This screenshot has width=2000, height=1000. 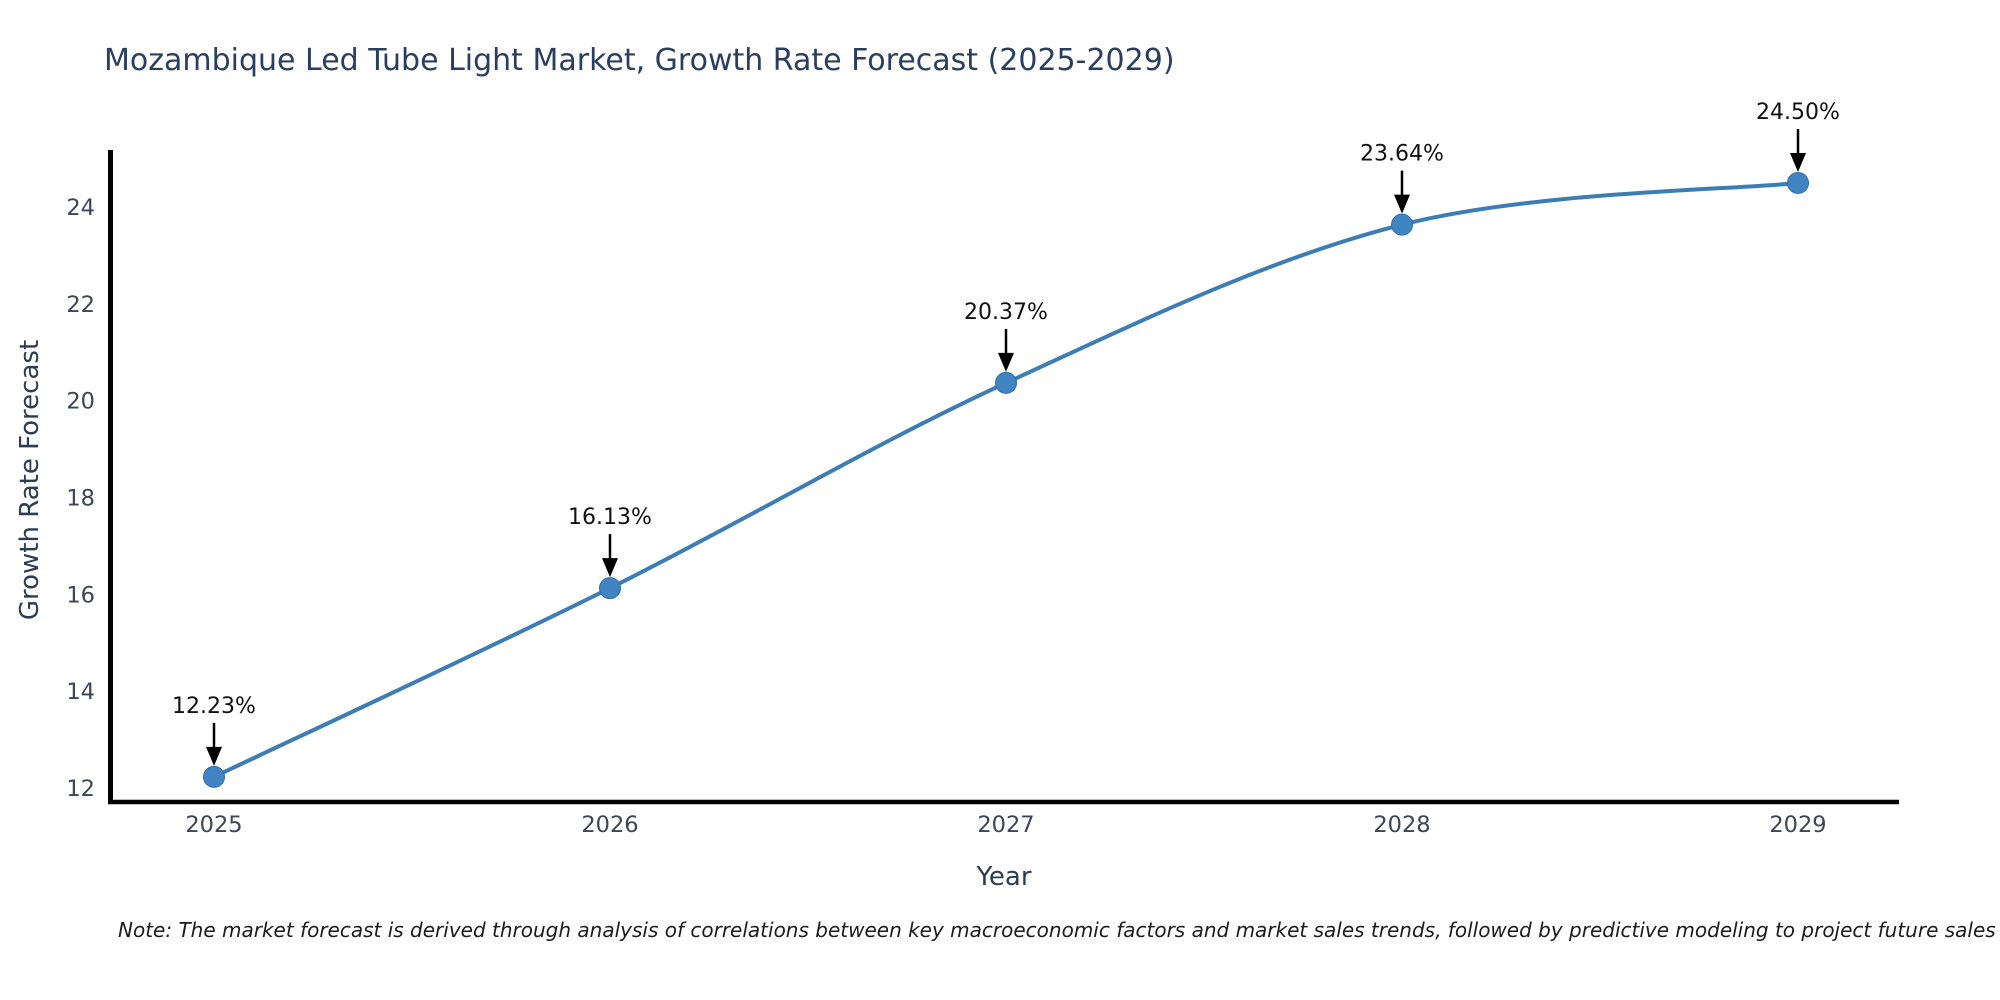 I want to click on y-tick-label: 24, so click(x=80, y=208).